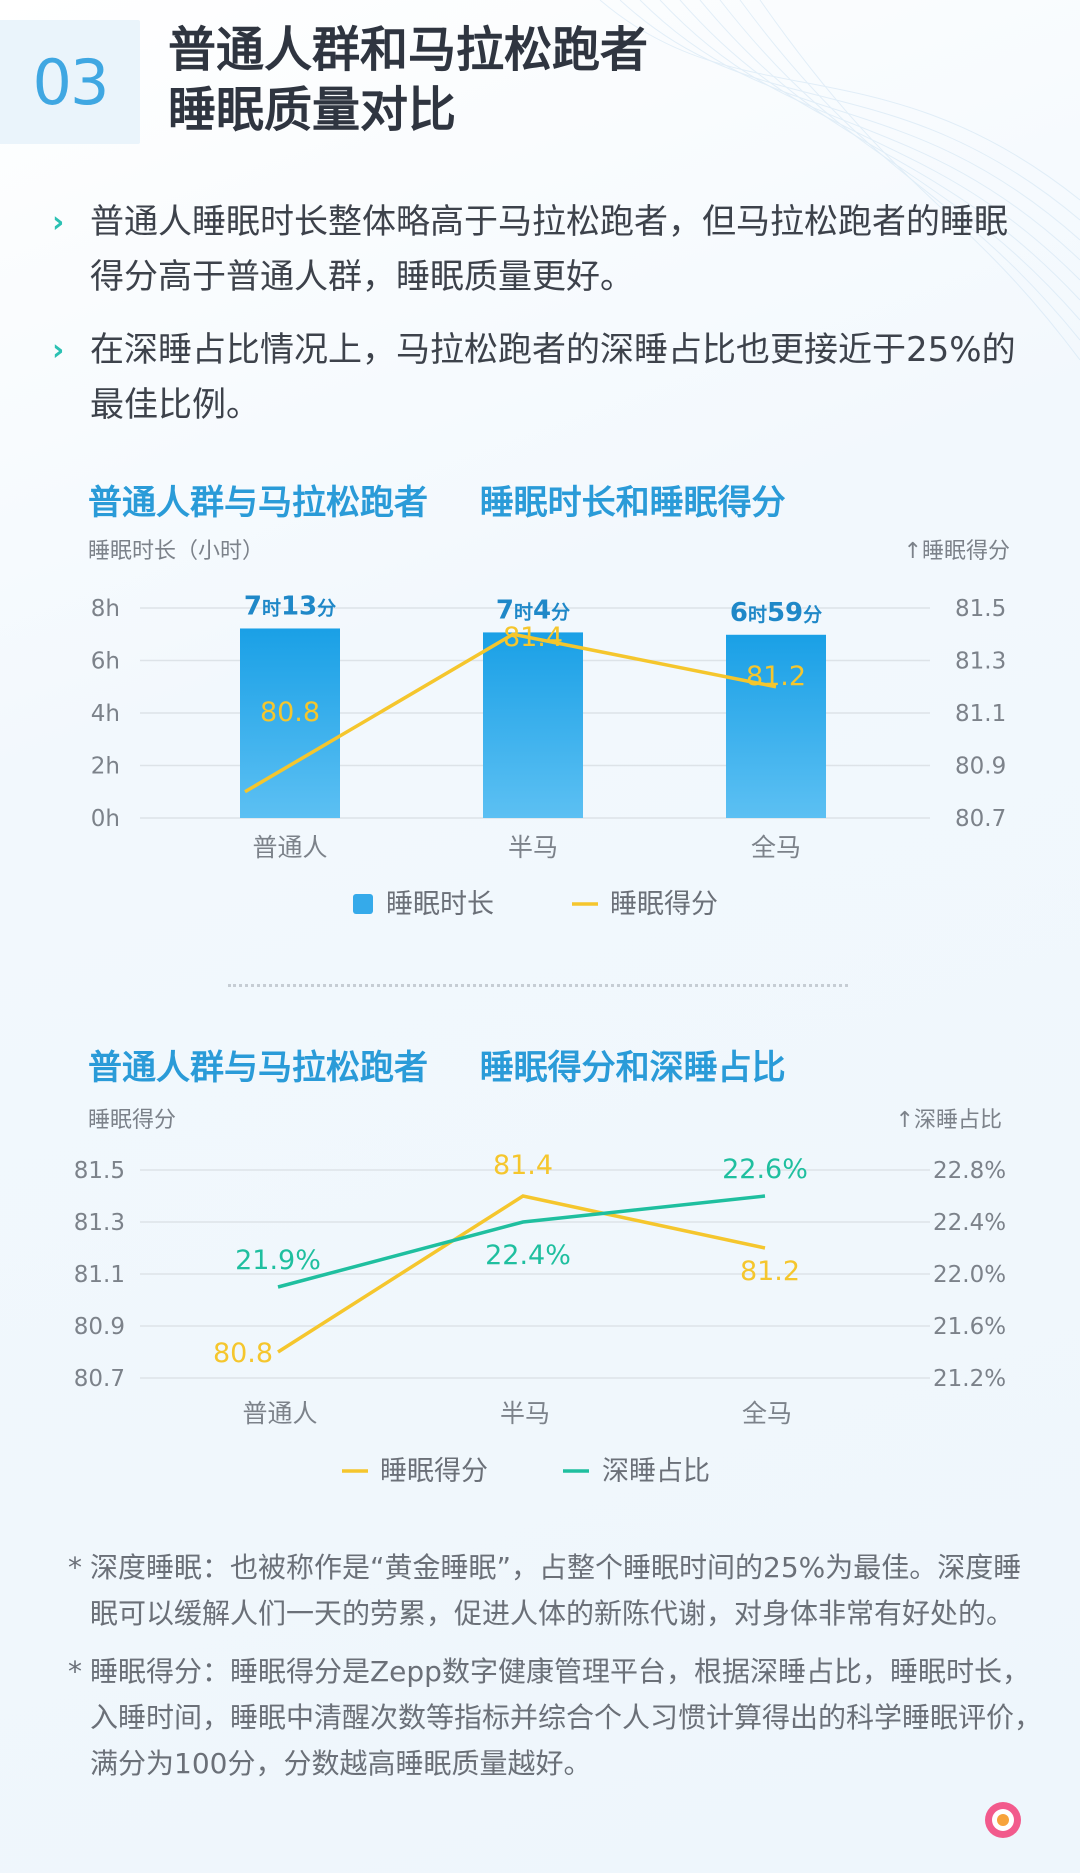 This screenshot has width=1080, height=1873. I want to click on section-divider, so click(538, 985).